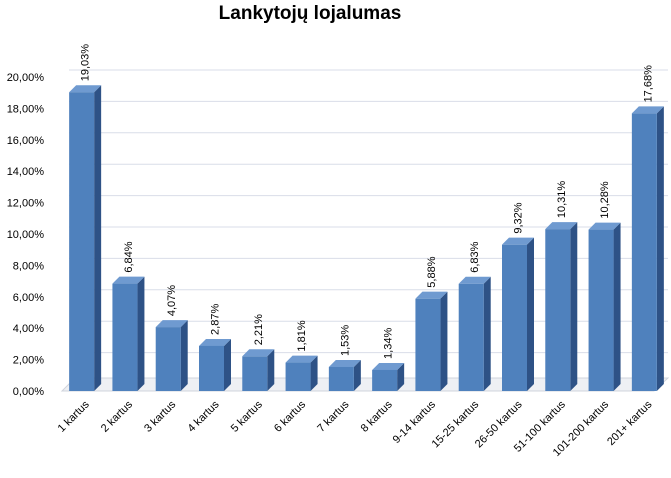 The height and width of the screenshot is (478, 671). What do you see at coordinates (562, 200) in the screenshot?
I see `data-label: 10,31%` at bounding box center [562, 200].